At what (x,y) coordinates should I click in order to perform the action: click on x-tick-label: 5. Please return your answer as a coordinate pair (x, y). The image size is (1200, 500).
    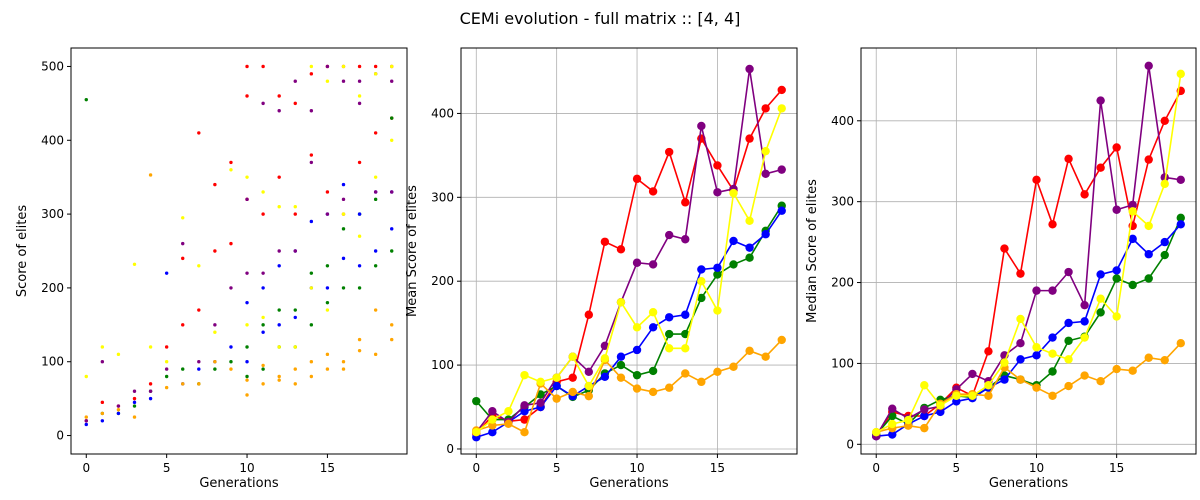
    Looking at the image, I should click on (557, 468).